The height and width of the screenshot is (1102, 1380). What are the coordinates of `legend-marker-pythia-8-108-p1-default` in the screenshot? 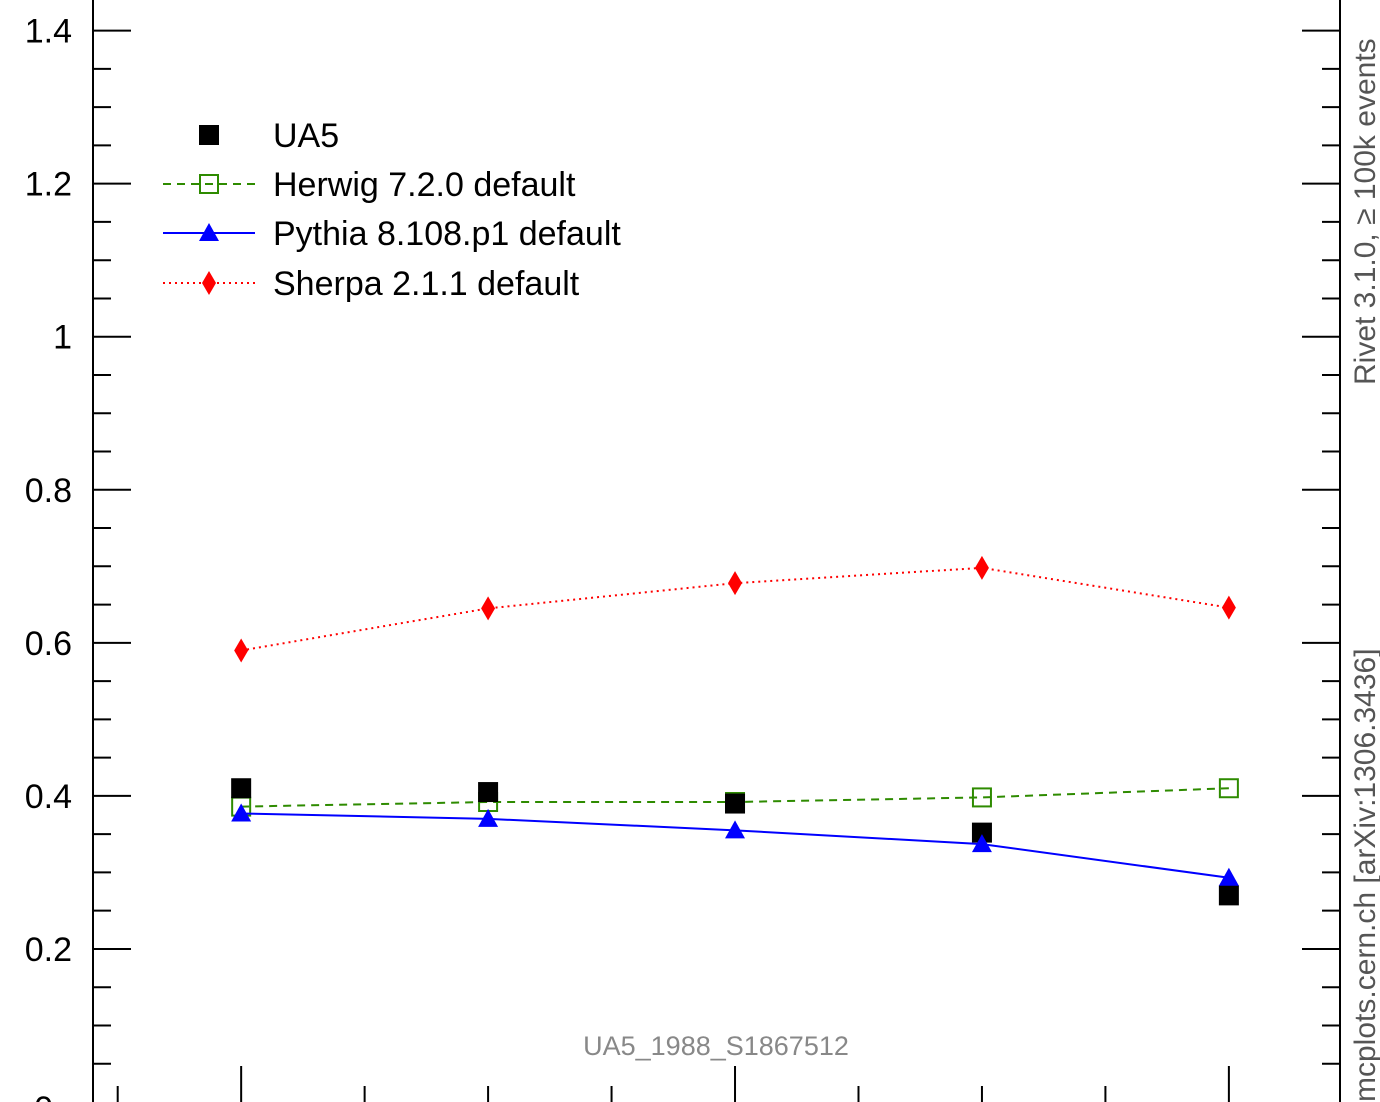 It's located at (209, 232).